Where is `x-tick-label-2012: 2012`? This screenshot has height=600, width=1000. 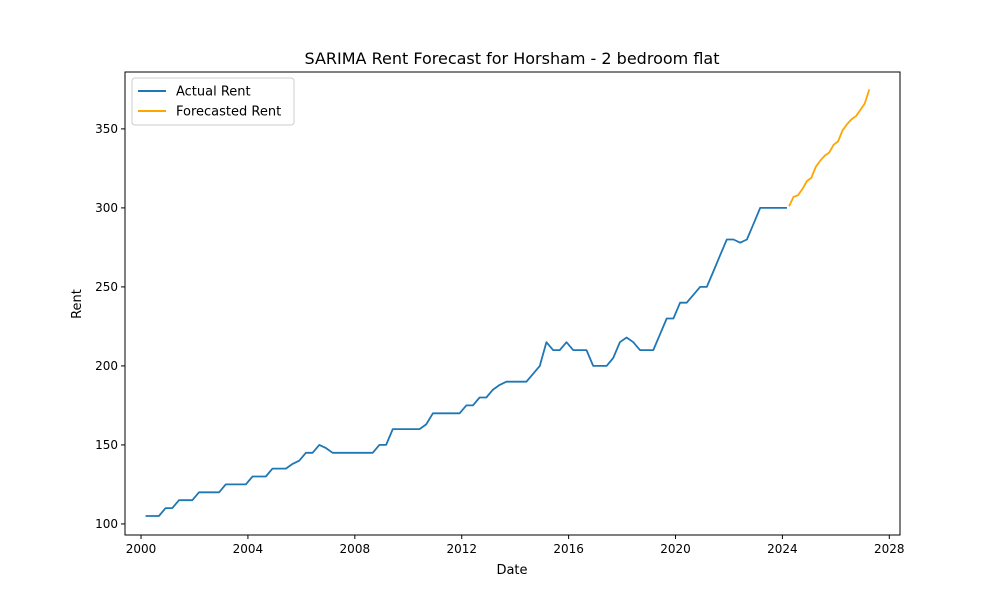 x-tick-label-2012: 2012 is located at coordinates (461, 549).